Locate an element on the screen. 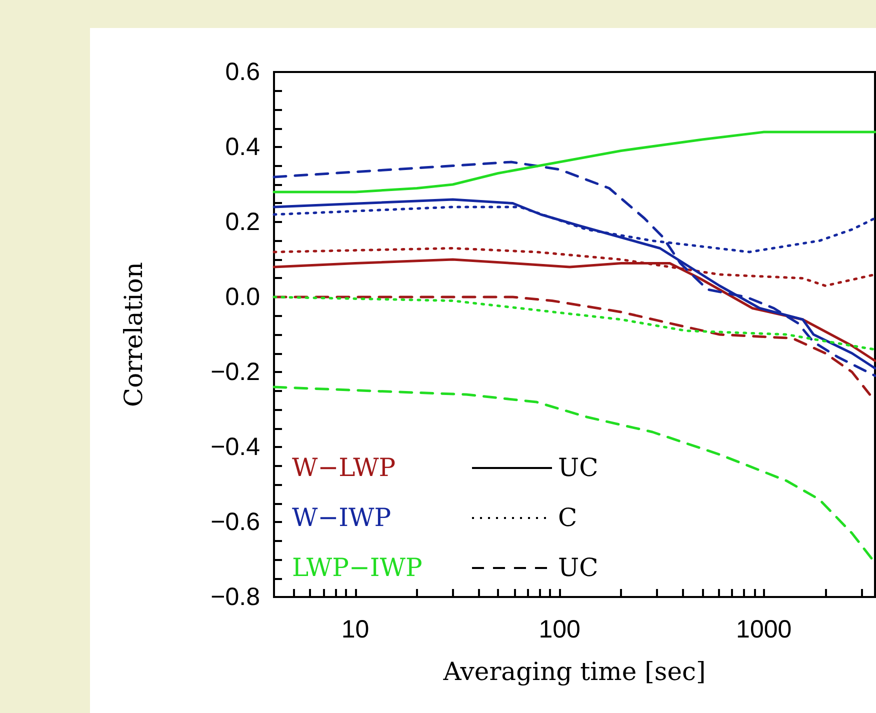 This screenshot has width=876, height=713. x-tick-label: 10 is located at coordinates (355, 630).